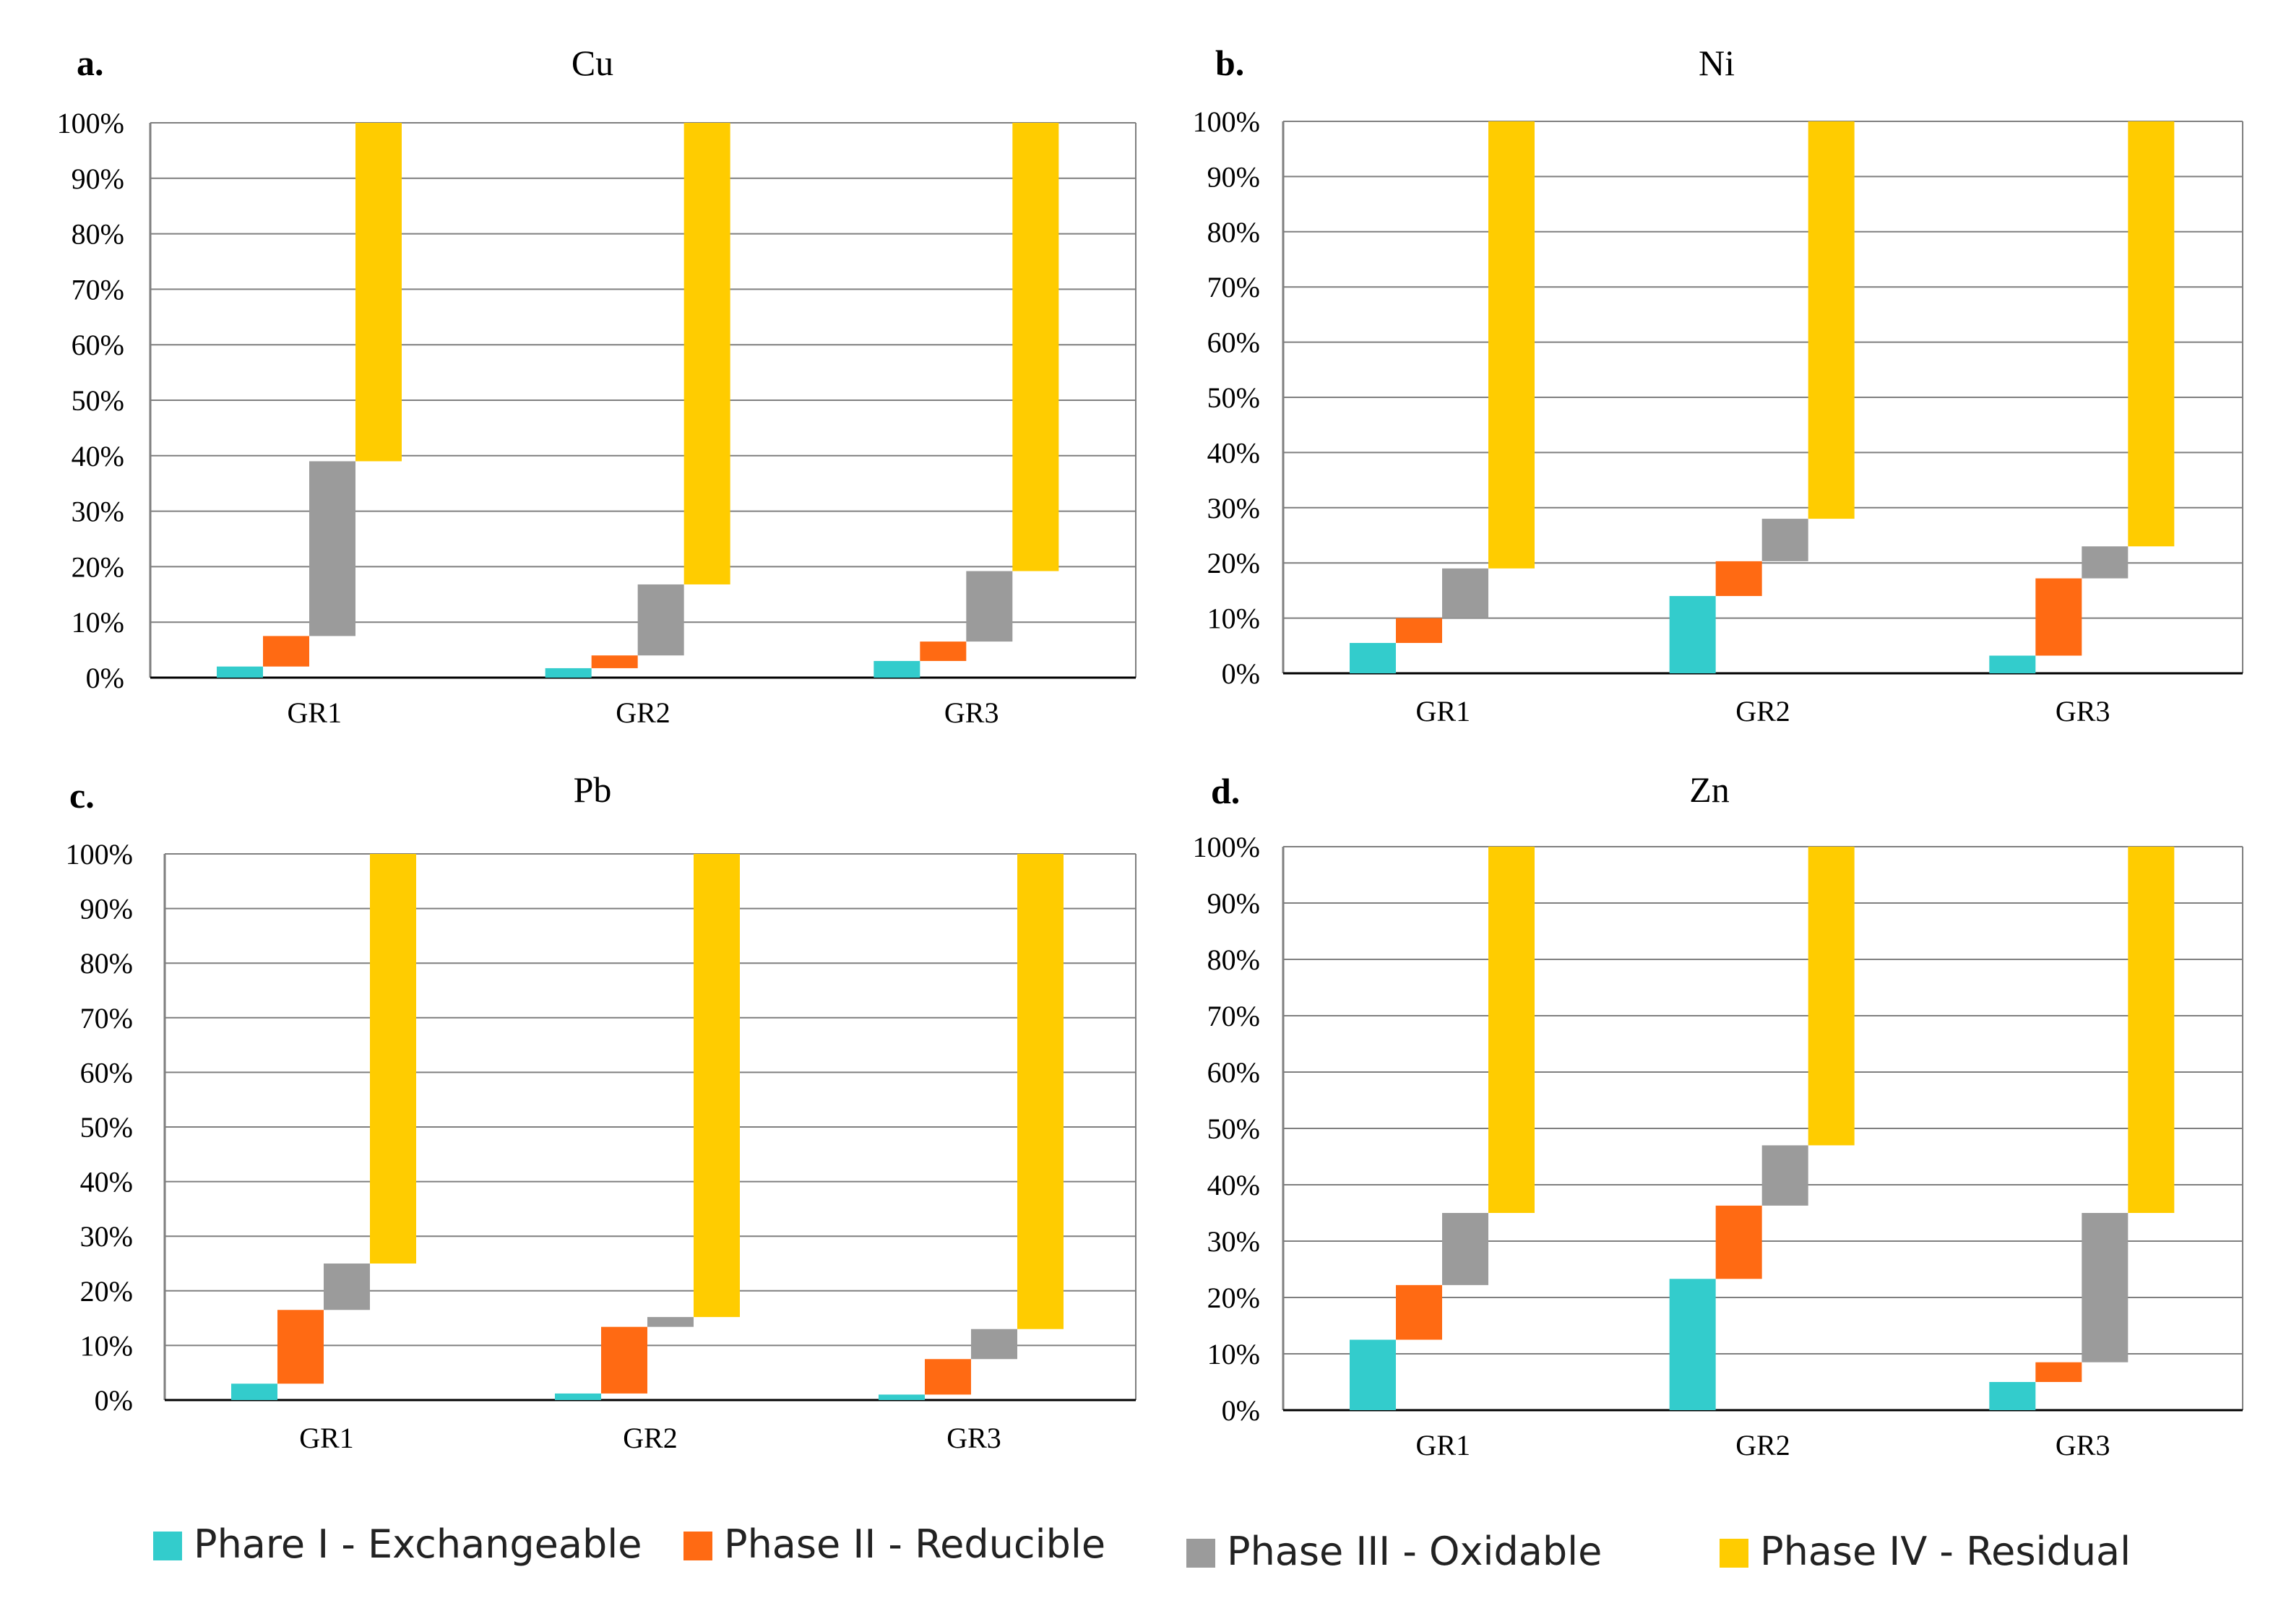  I want to click on bar-ni-gr2-phase3, so click(1784, 540).